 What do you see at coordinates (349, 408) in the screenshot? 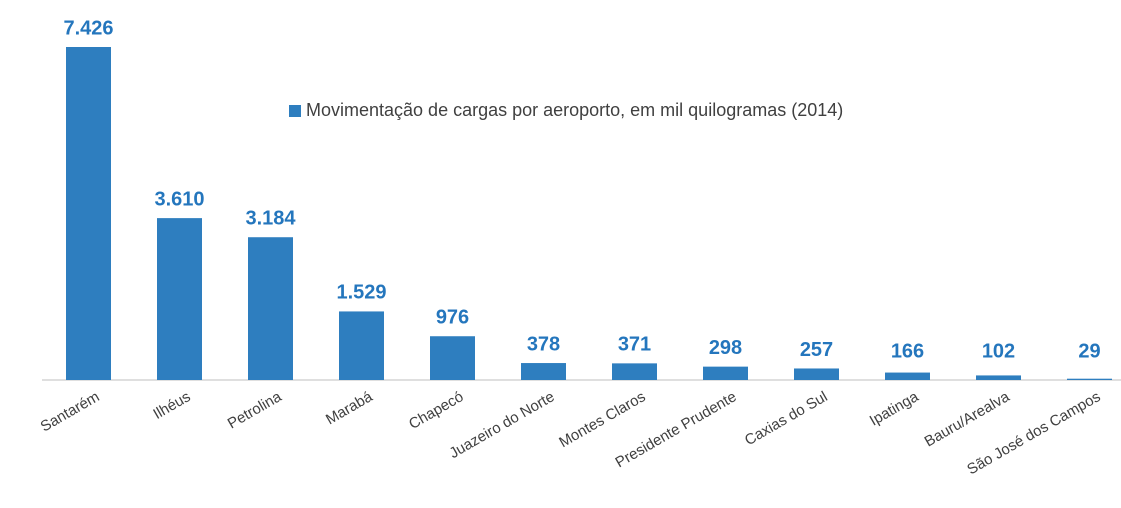
I see `x-tick-label: Marabá` at bounding box center [349, 408].